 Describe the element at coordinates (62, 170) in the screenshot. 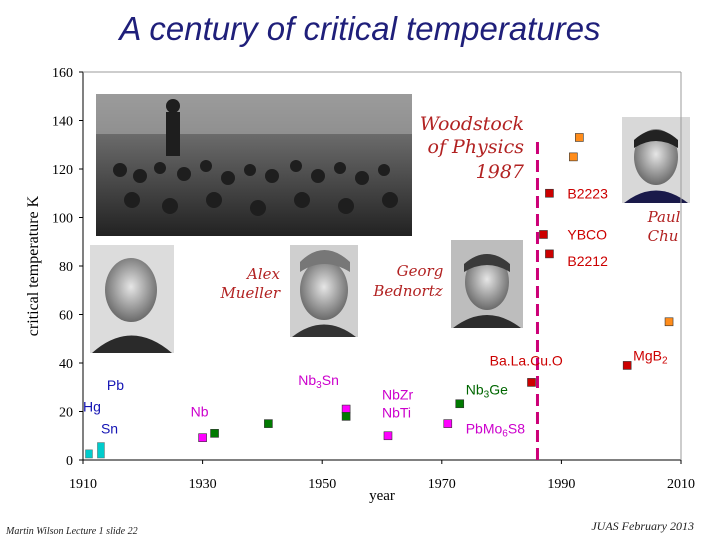

I see `y-tick-label: 120` at that location.